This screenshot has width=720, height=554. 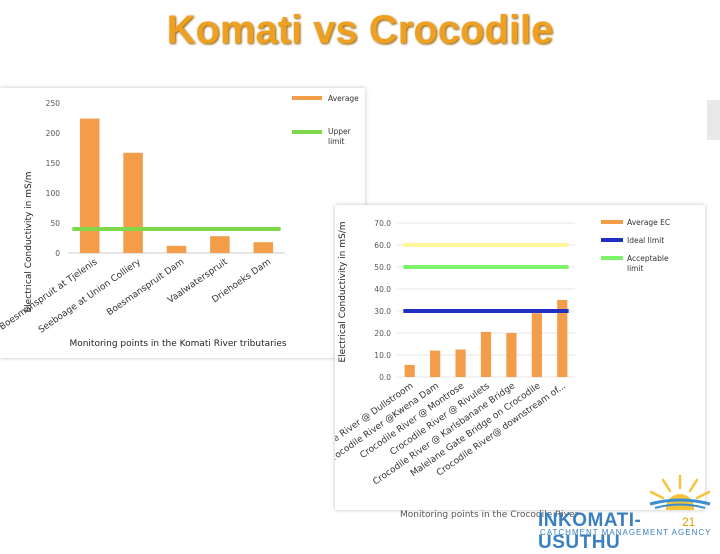 I want to click on page-number: 21, so click(x=689, y=522).